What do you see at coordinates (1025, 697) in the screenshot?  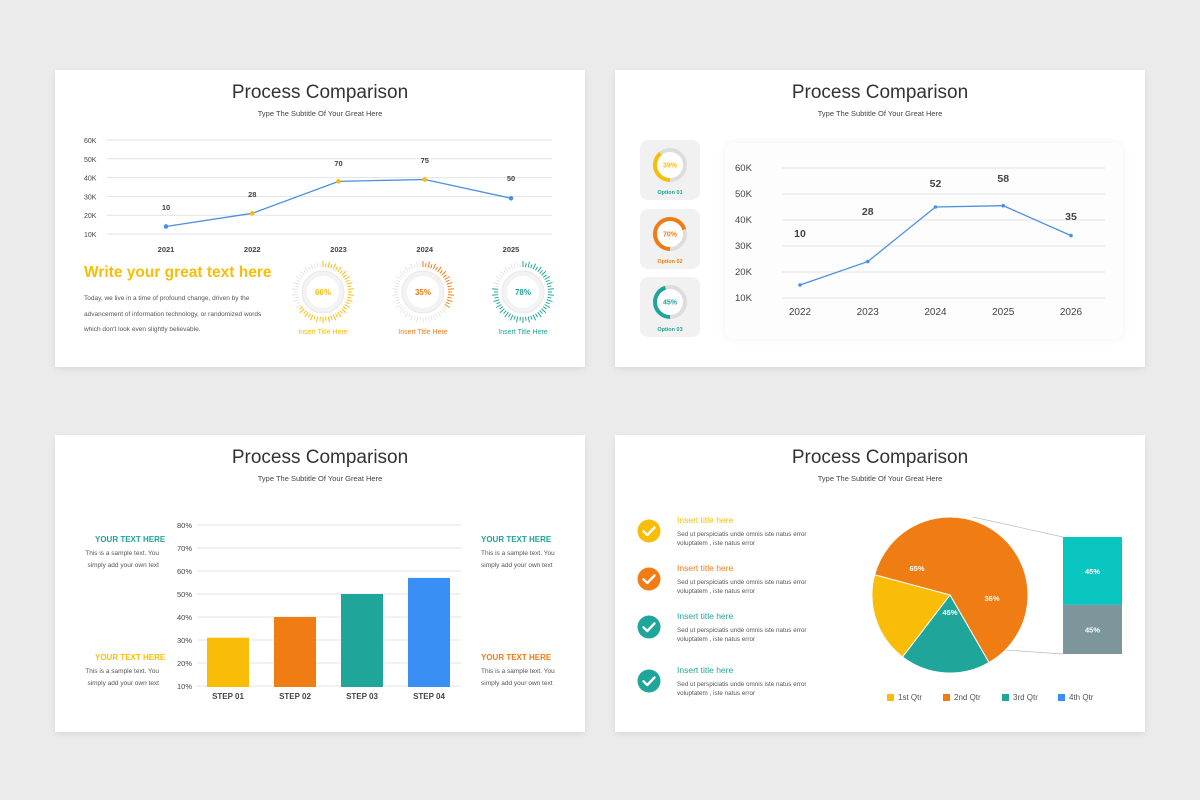 I see `legend-label: 3rd Qtr` at bounding box center [1025, 697].